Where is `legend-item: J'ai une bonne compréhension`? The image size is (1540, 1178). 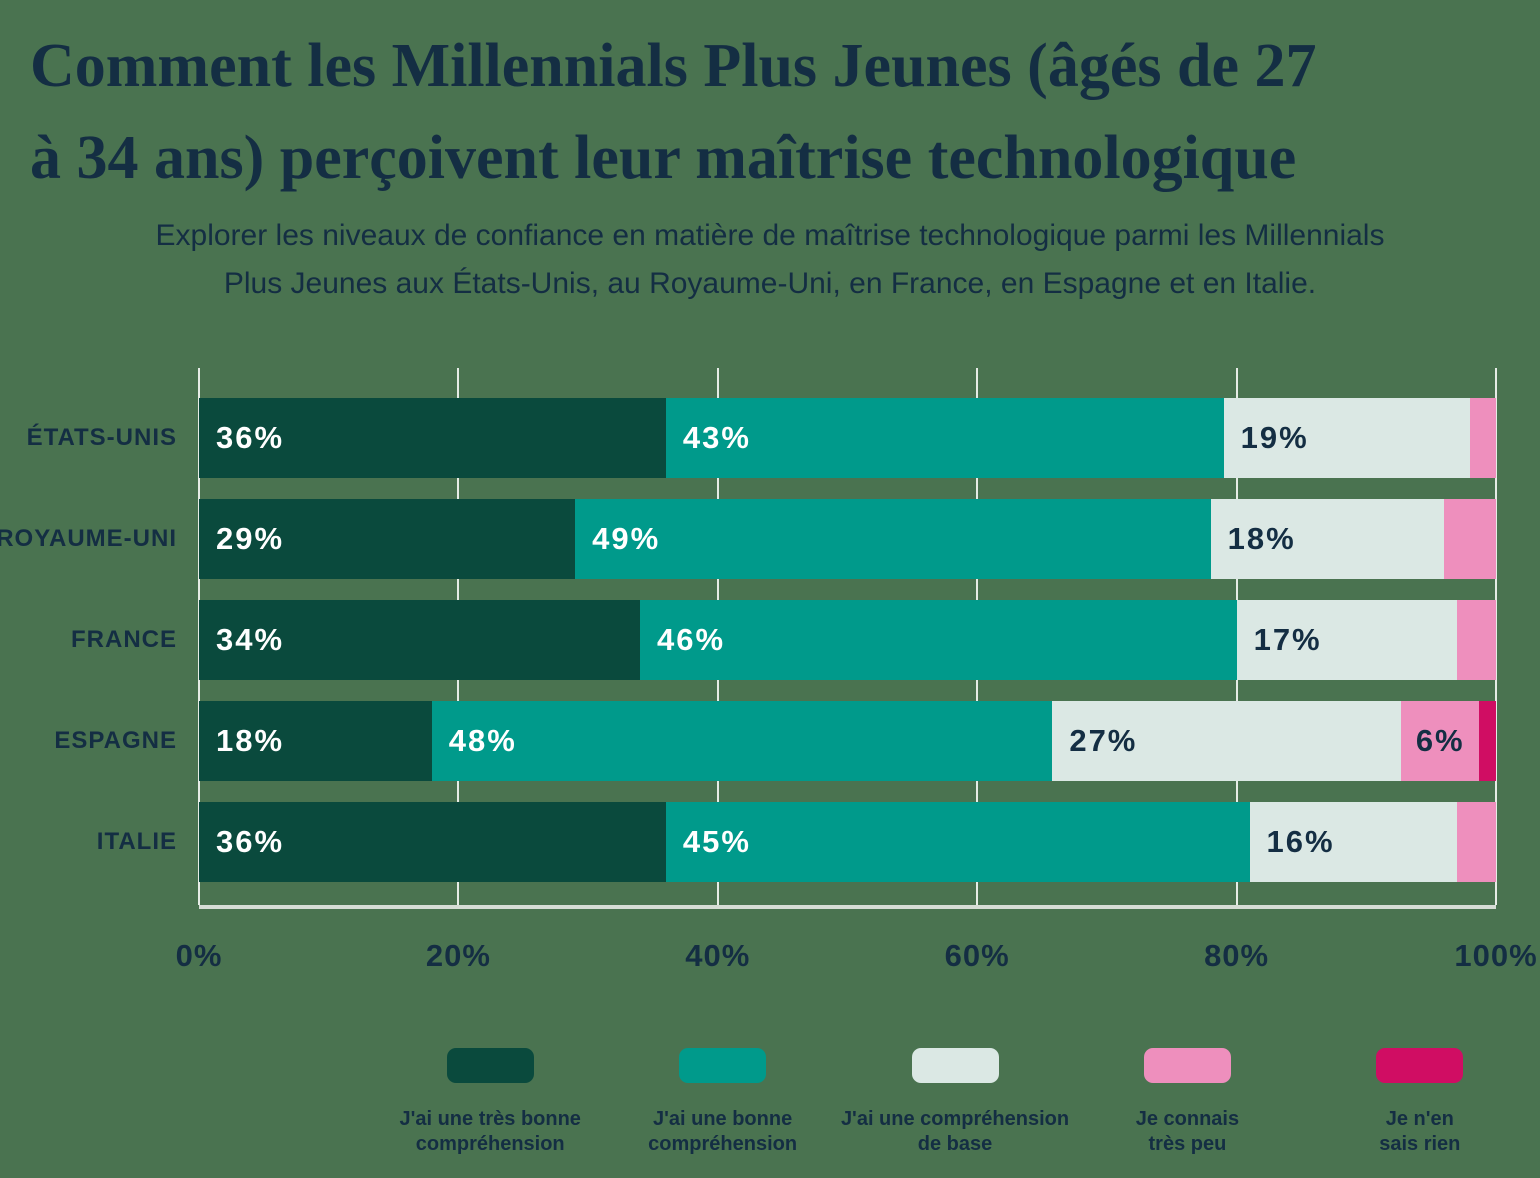
legend-item: J'ai une bonne compréhension is located at coordinates (722, 1102).